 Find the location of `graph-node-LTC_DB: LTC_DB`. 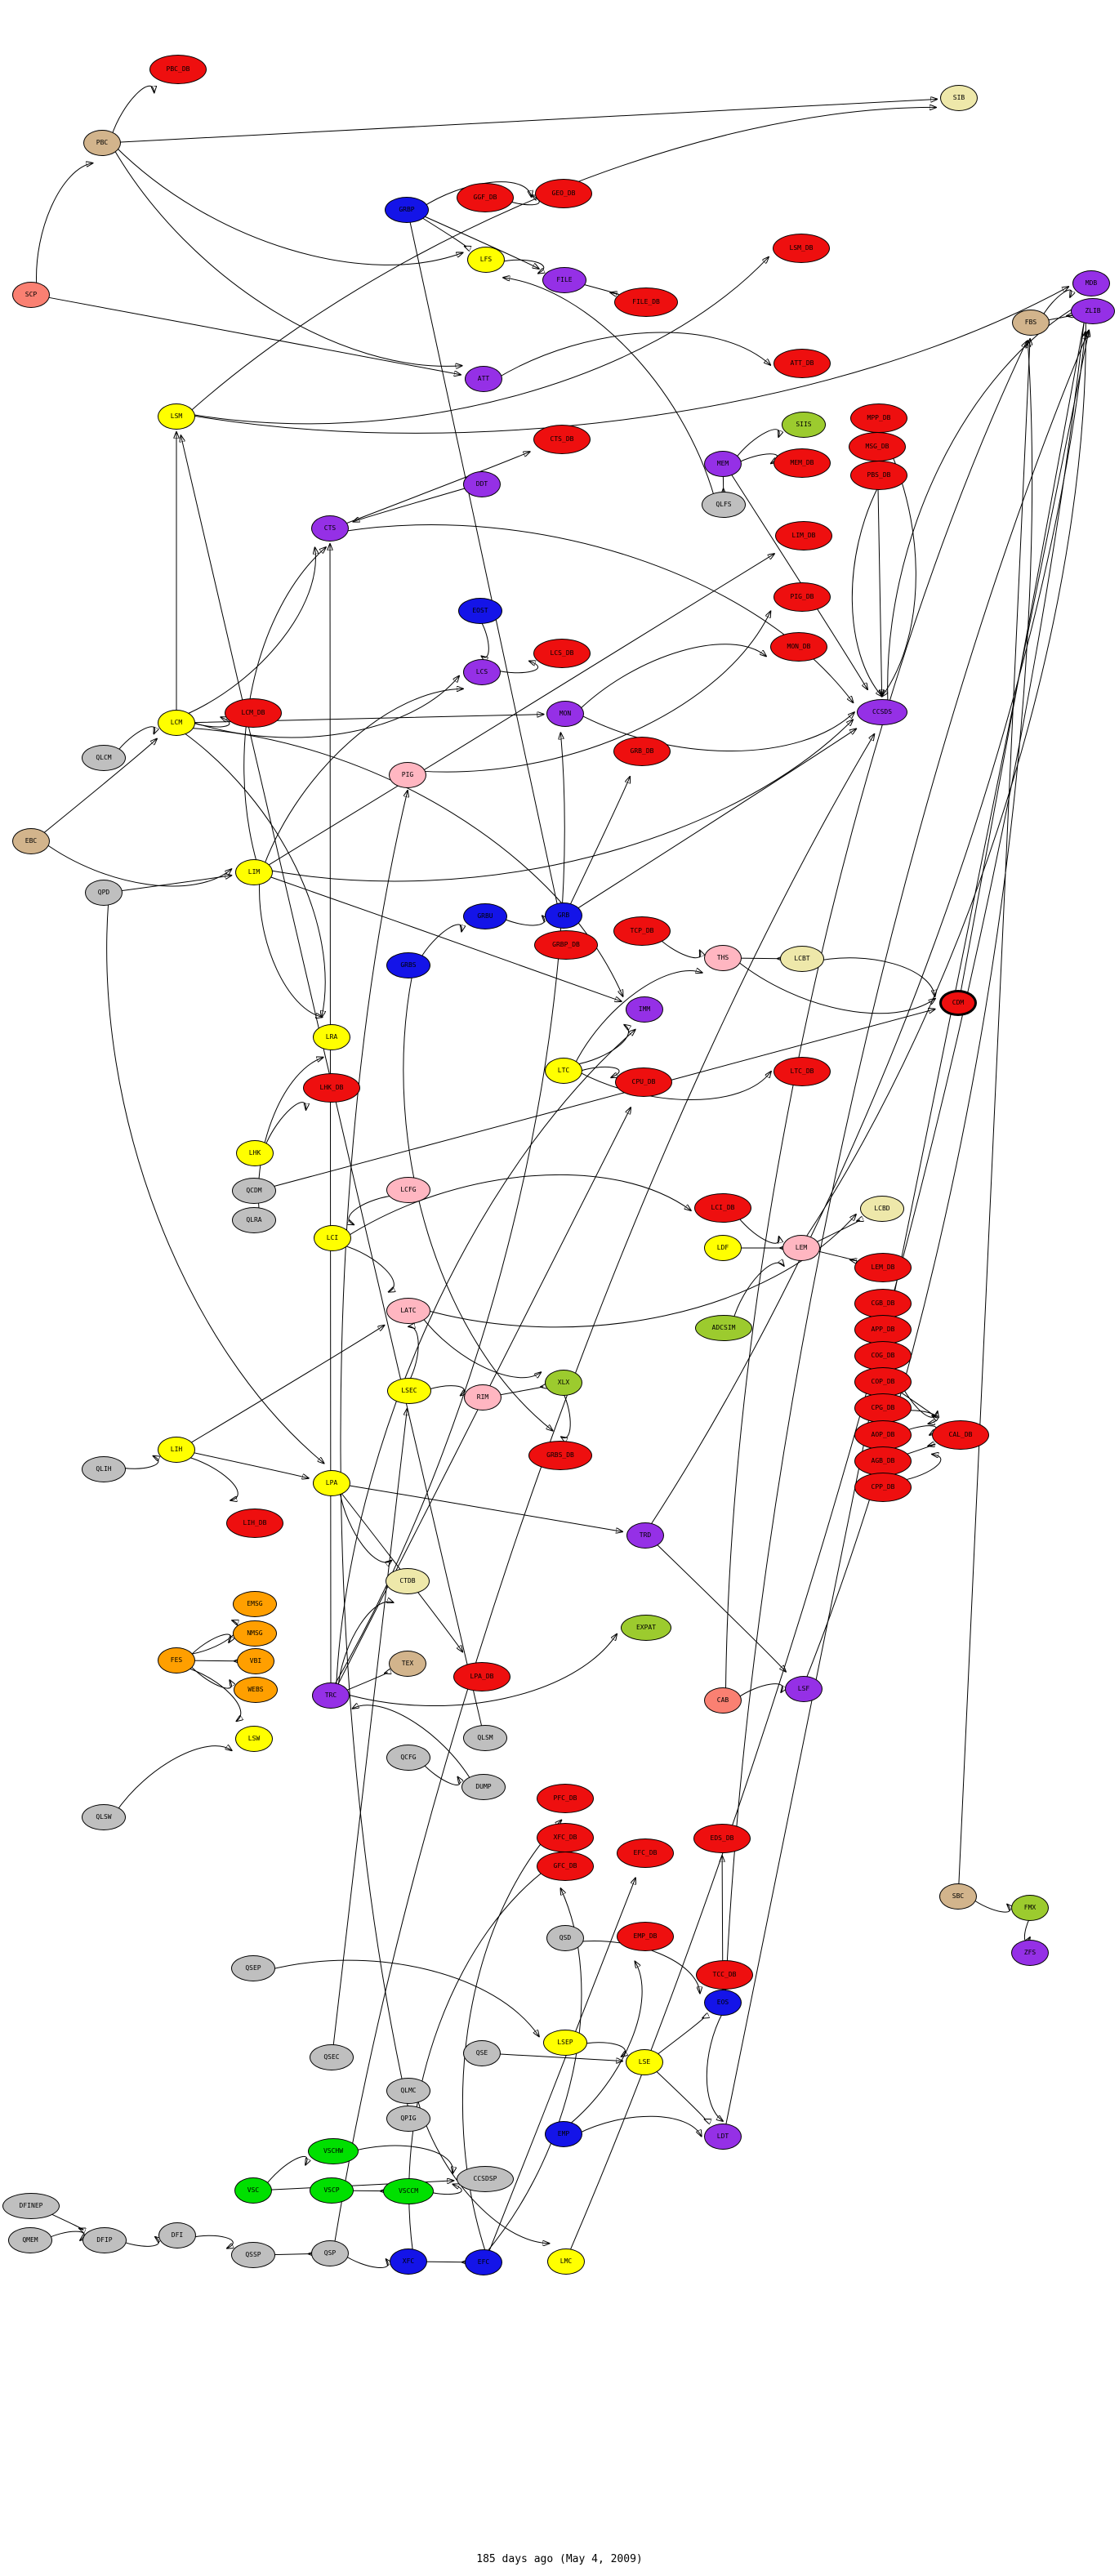

graph-node-LTC_DB: LTC_DB is located at coordinates (802, 1071).